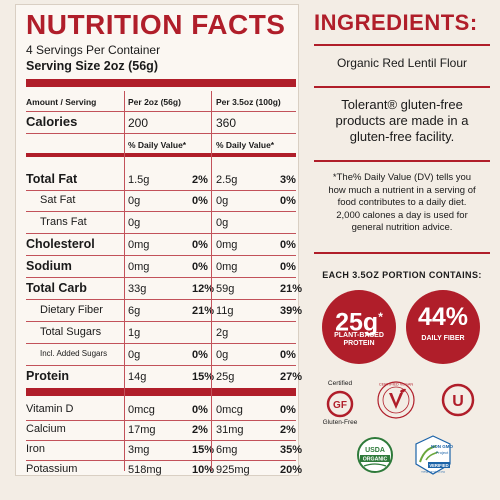  What do you see at coordinates (157, 145) in the screenshot?
I see `dv-header-1: % Daily Value*` at bounding box center [157, 145].